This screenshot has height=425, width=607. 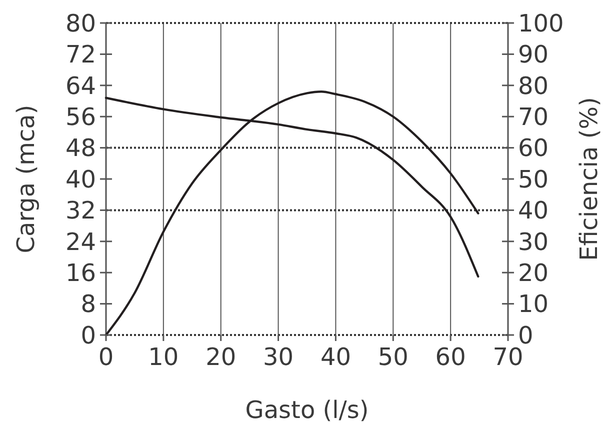 What do you see at coordinates (80, 242) in the screenshot?
I see `y-tick-label: 24` at bounding box center [80, 242].